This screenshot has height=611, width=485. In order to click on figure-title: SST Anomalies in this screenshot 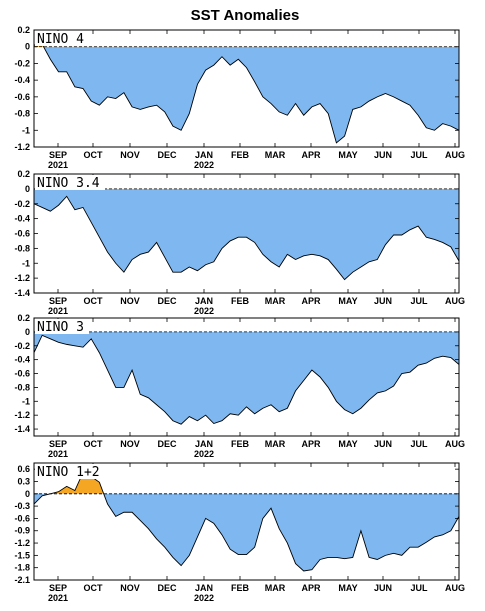, I will do `click(245, 15)`.